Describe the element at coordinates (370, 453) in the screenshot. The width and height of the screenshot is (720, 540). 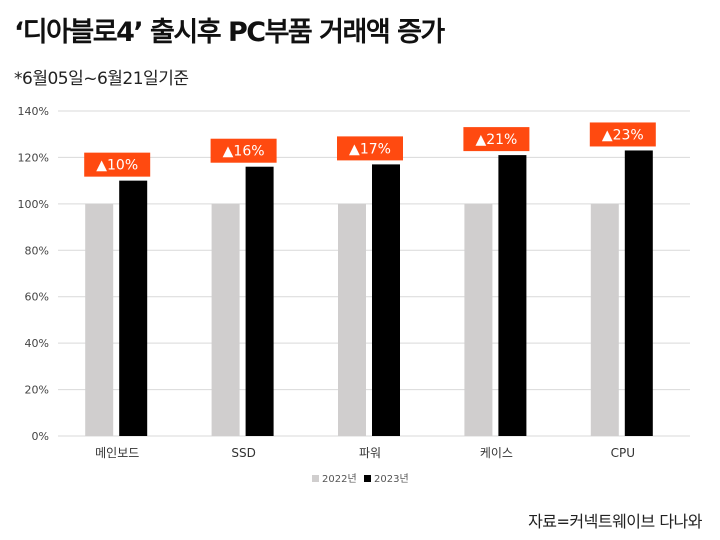
I see `x-tick-label: 파워` at that location.